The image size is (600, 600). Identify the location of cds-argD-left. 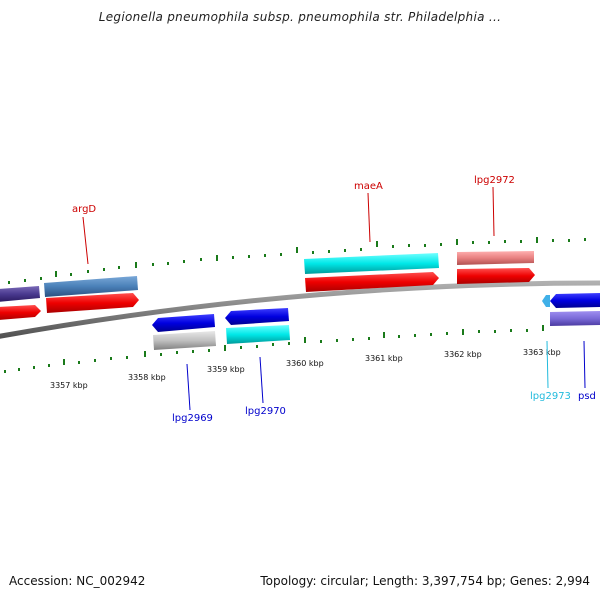
(20, 312).